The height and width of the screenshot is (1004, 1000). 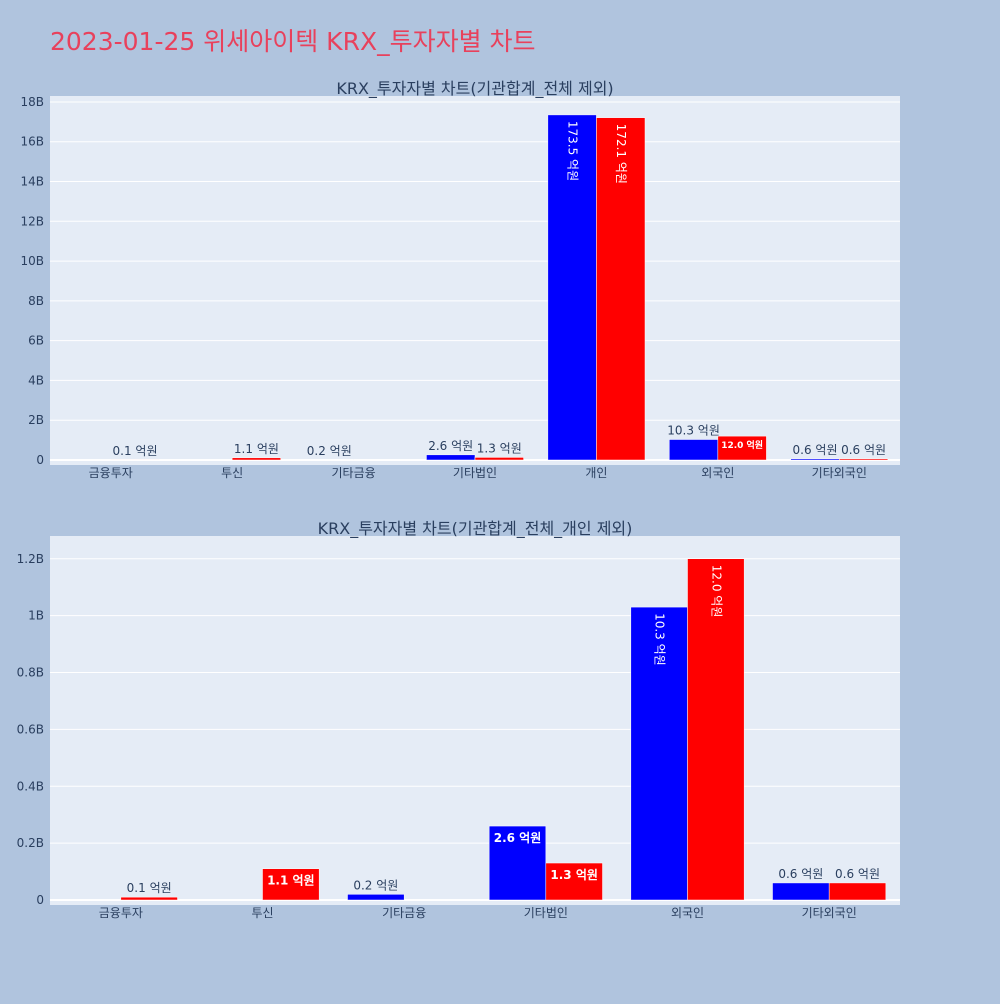 What do you see at coordinates (32, 221) in the screenshot?
I see `y-tick-label: 12B` at bounding box center [32, 221].